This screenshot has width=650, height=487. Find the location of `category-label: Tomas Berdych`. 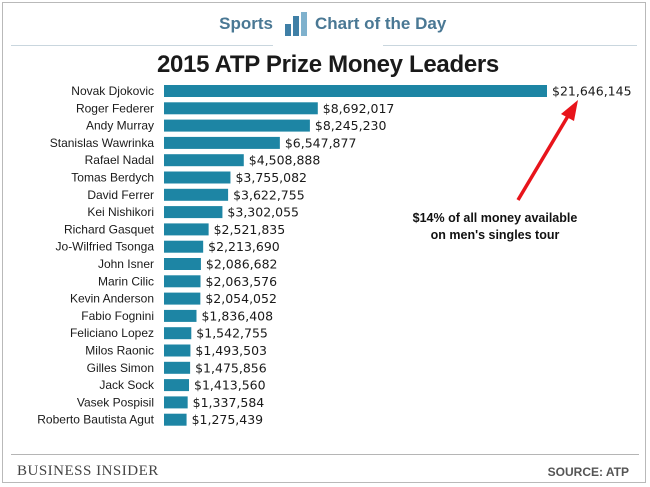

category-label: Tomas Berdych is located at coordinates (112, 178).